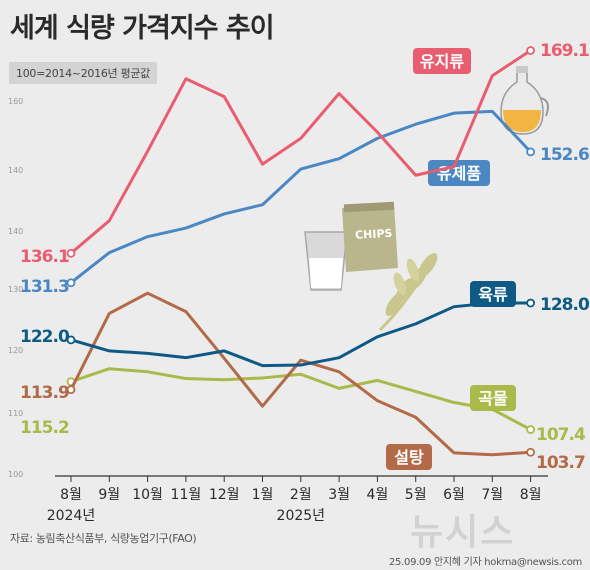  Describe the element at coordinates (224, 495) in the screenshot. I see `x-tick-label: 12월` at that location.